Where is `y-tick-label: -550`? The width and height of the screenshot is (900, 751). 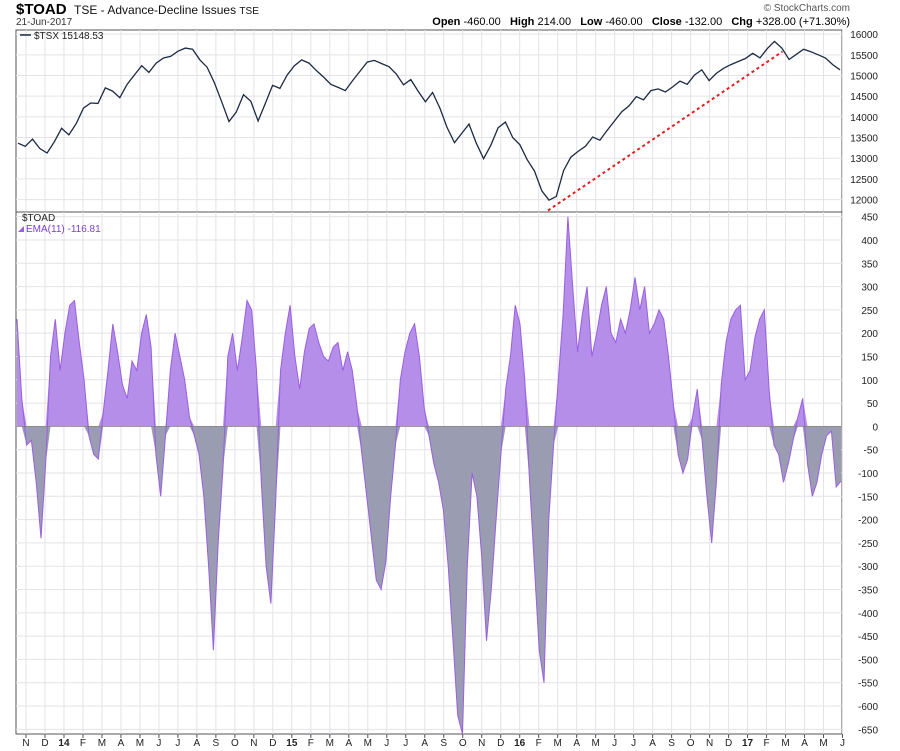 y-tick-label: -550 is located at coordinates (868, 684).